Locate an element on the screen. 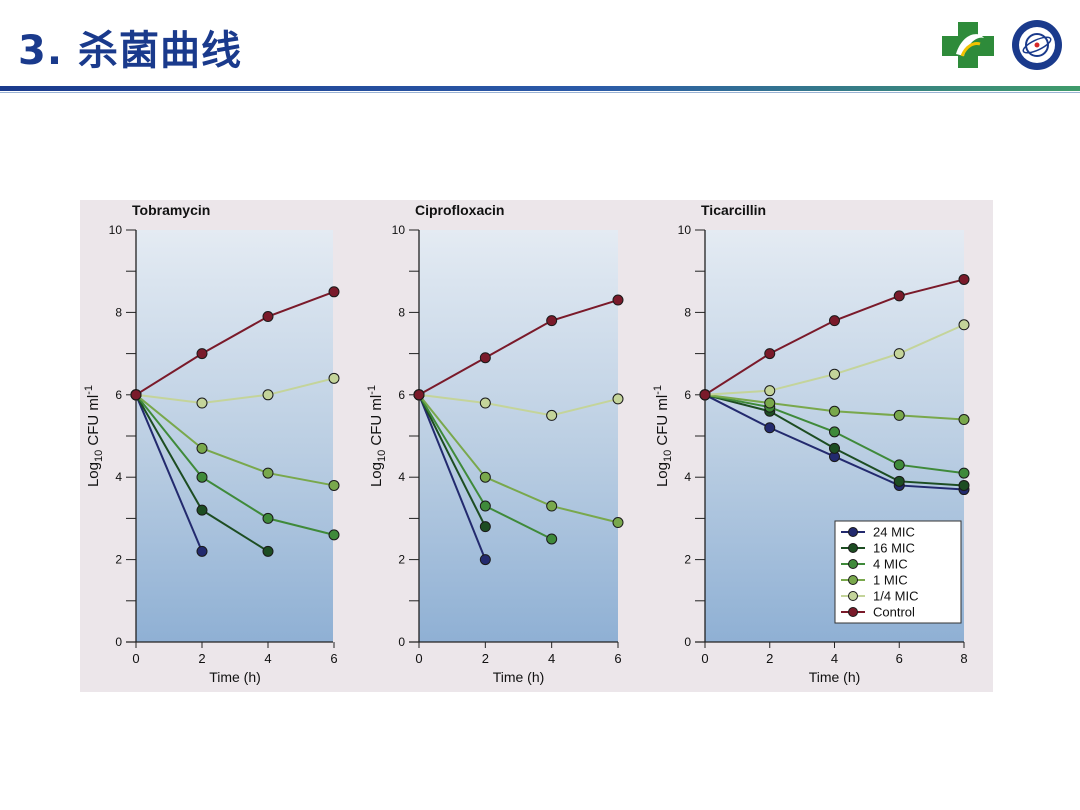 This screenshot has height=810, width=1080. university-seal-logo is located at coordinates (1037, 45).